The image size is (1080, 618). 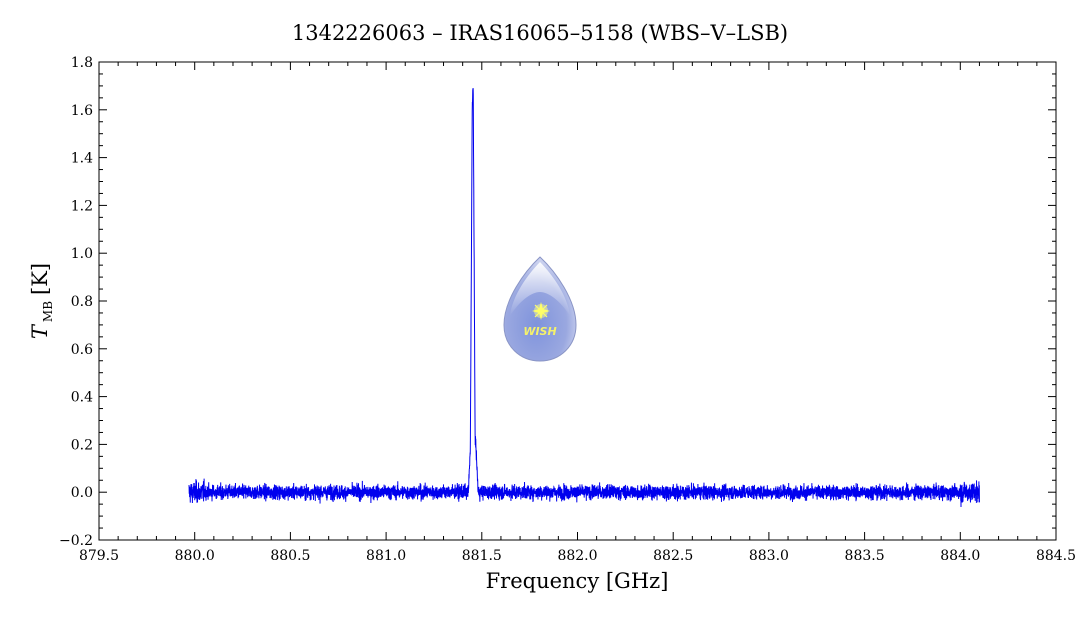 I want to click on x-tick-label: 882.0, so click(x=577, y=556).